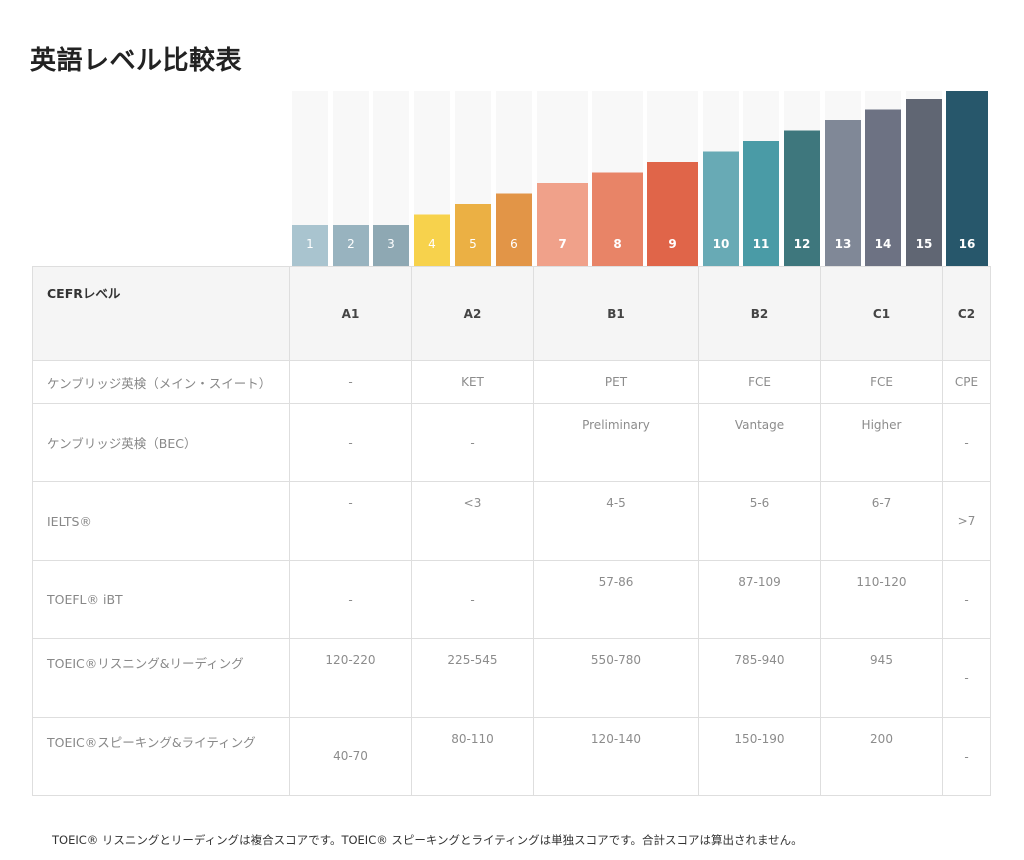 The width and height of the screenshot is (1024, 860). What do you see at coordinates (759, 521) in the screenshot?
I see `table-cell: 5-6` at bounding box center [759, 521].